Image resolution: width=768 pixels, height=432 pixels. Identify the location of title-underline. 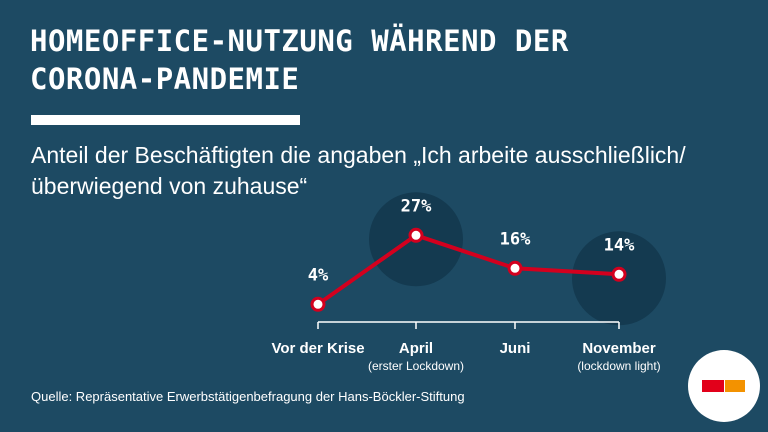
(165, 120).